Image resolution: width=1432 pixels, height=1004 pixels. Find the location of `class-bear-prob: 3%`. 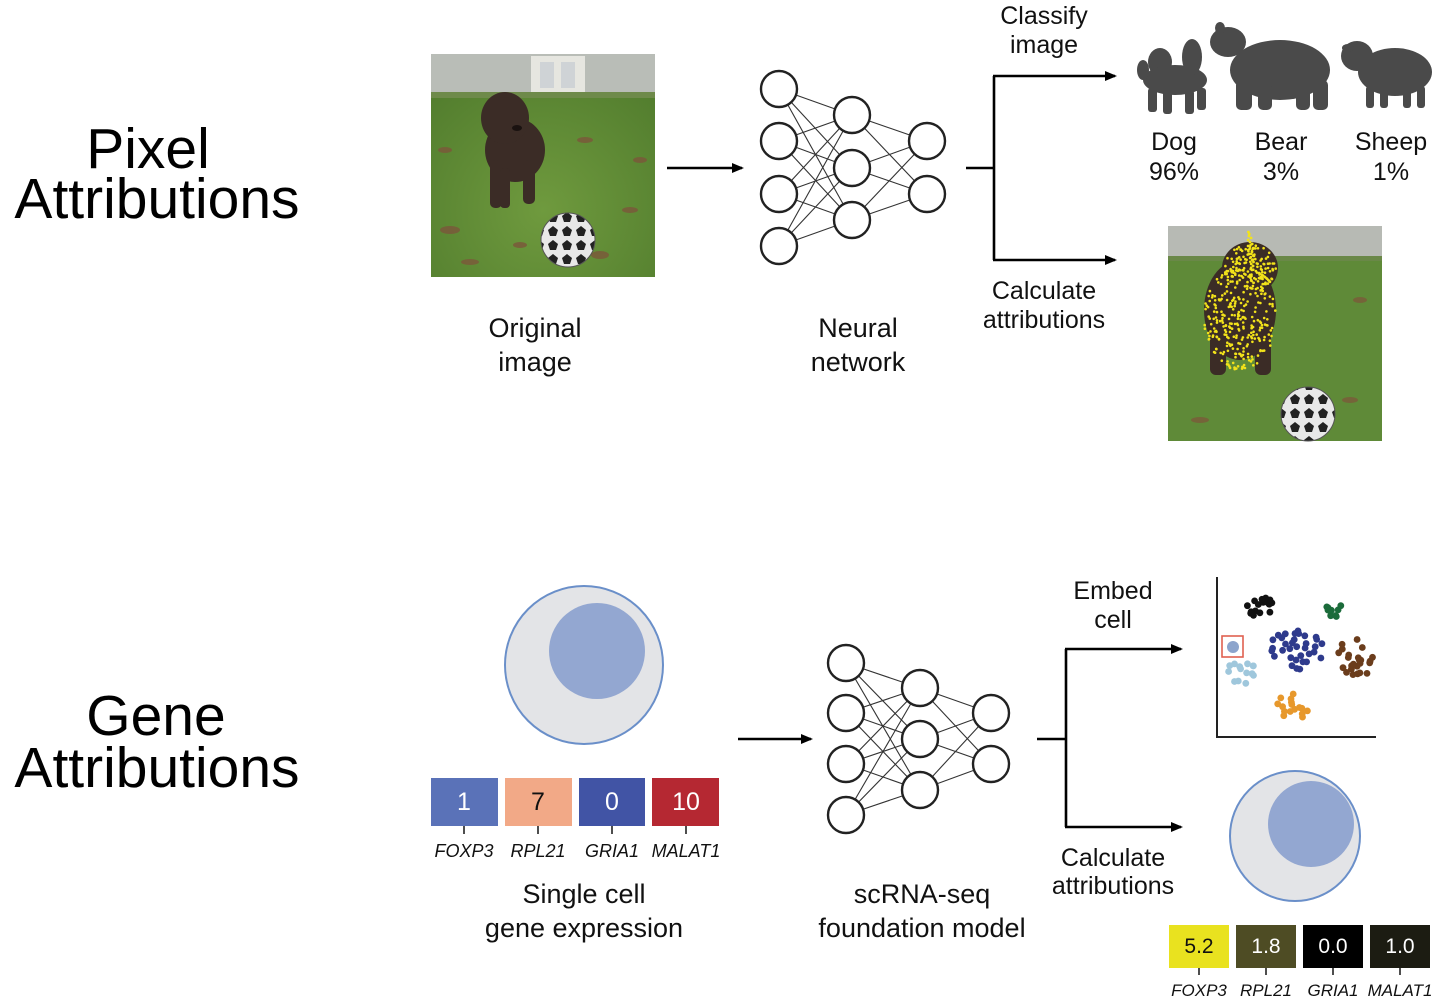

class-bear-prob: 3% is located at coordinates (1281, 172).